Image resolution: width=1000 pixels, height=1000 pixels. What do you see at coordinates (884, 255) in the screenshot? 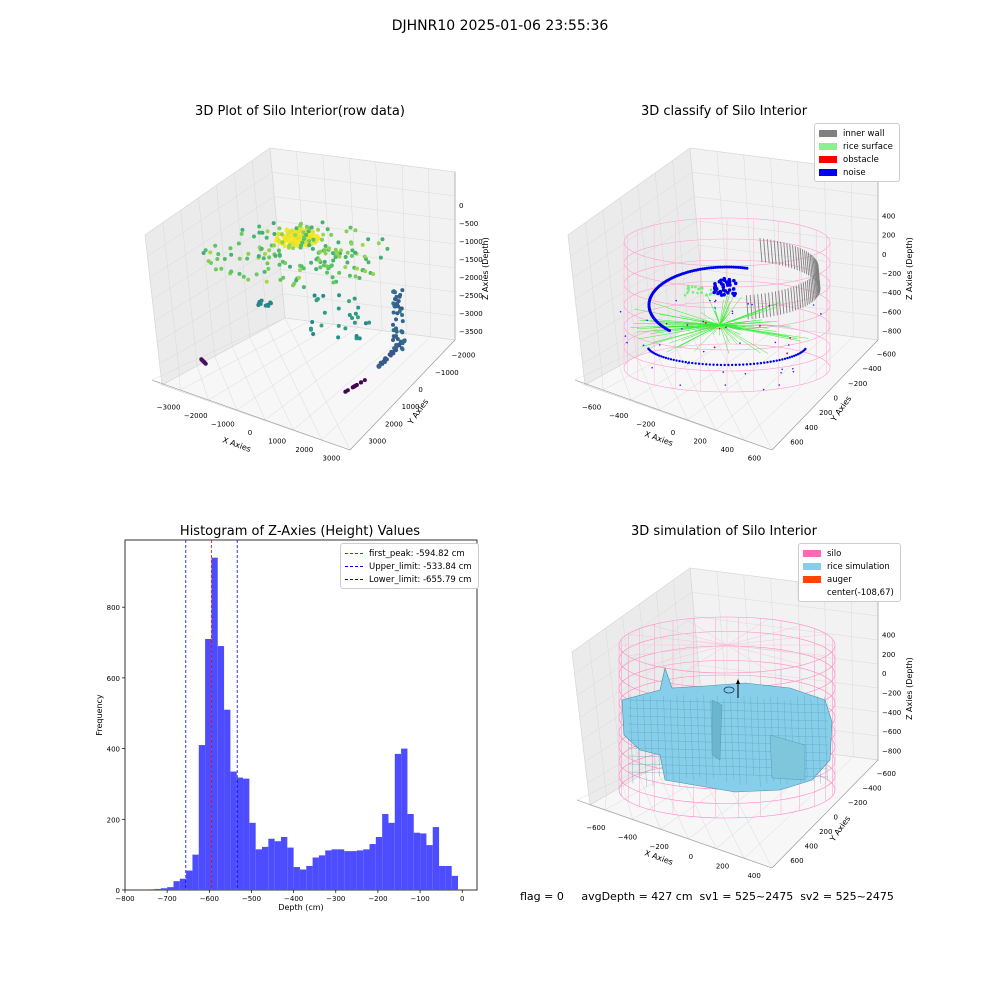
I see `z-tick-label: 0` at bounding box center [884, 255].